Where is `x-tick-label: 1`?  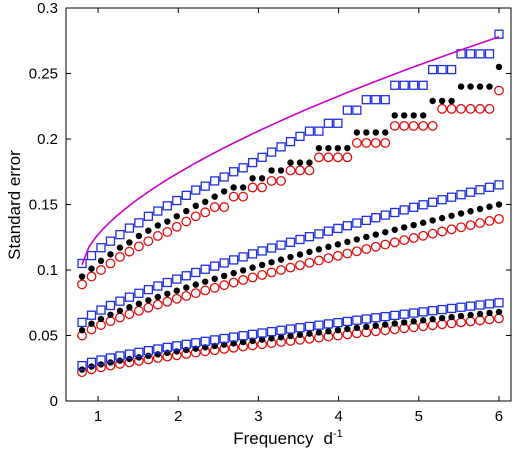
x-tick-label: 1 is located at coordinates (98, 416).